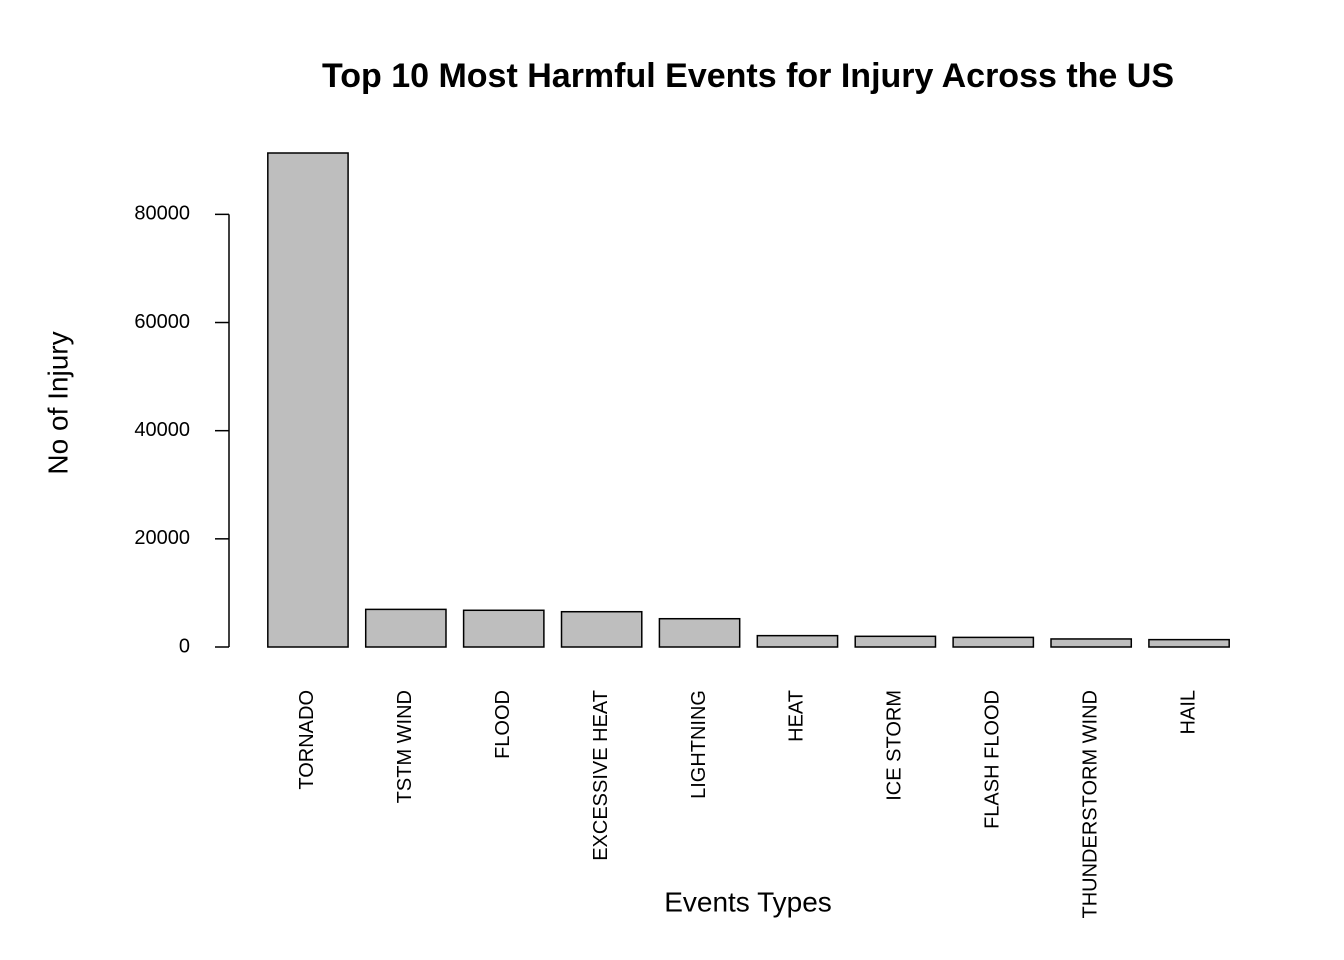  What do you see at coordinates (699, 744) in the screenshot?
I see `x-tick-label: LIGHTNING` at bounding box center [699, 744].